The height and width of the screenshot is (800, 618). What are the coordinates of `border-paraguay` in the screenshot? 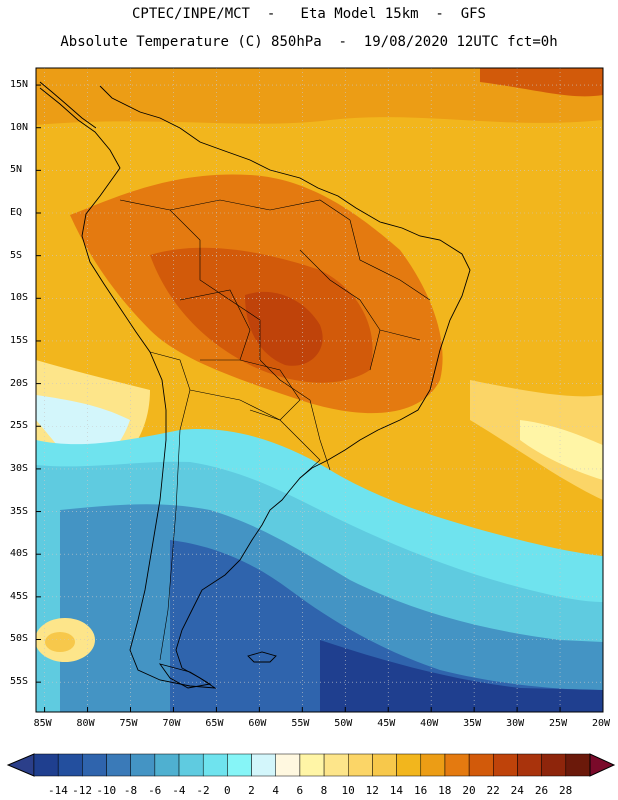 It's located at (270, 390).